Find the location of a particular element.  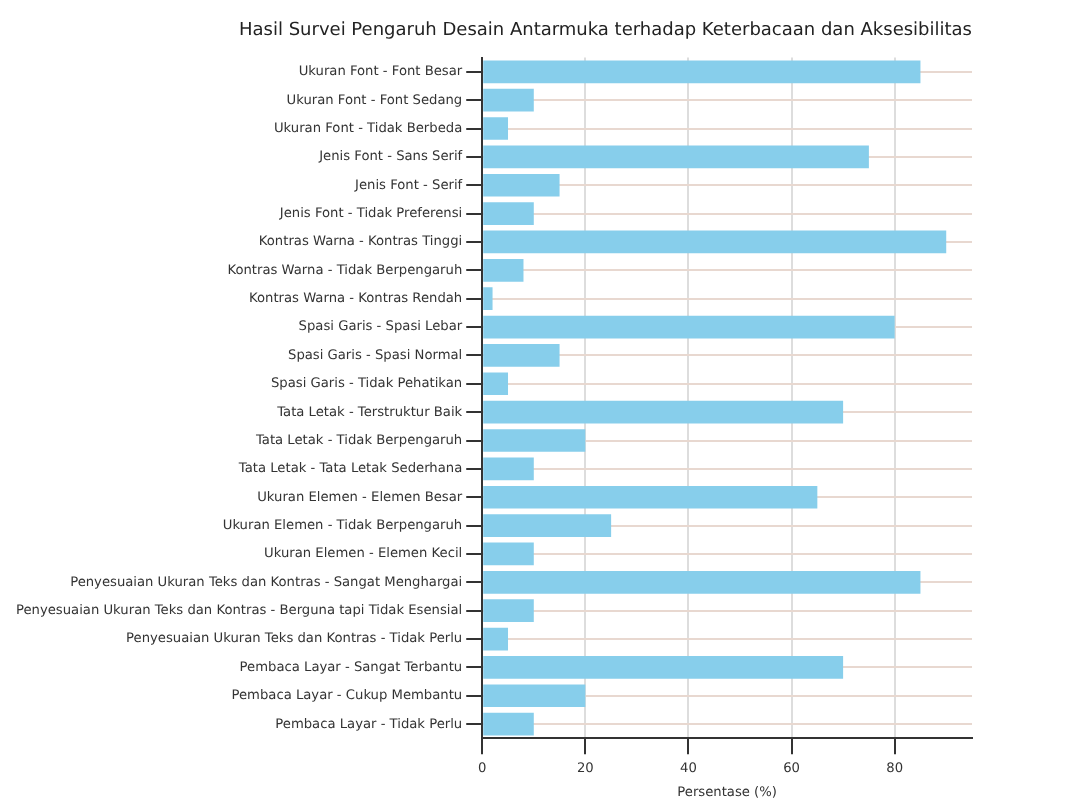

chart-title: Hasil Survei Pengaruh Desain Antarmuka terhadap Keterbacaan dan Aksesibilitas is located at coordinates (606, 31).